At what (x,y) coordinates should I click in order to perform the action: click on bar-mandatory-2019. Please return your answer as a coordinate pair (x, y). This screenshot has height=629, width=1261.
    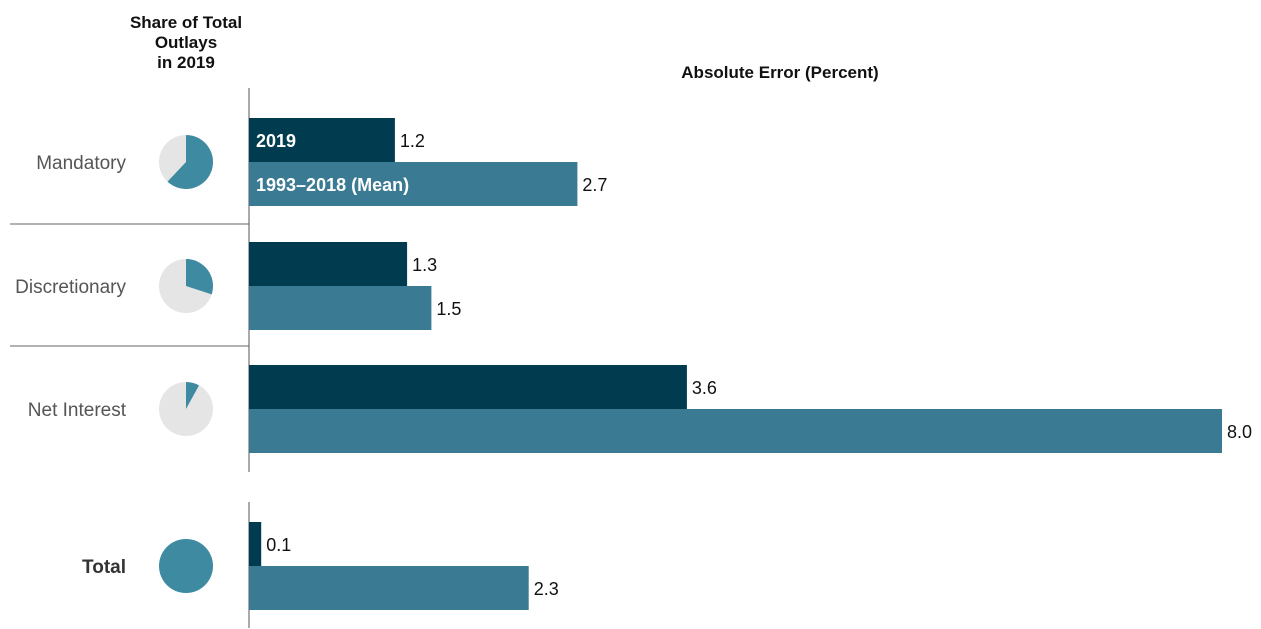
    Looking at the image, I should click on (322, 140).